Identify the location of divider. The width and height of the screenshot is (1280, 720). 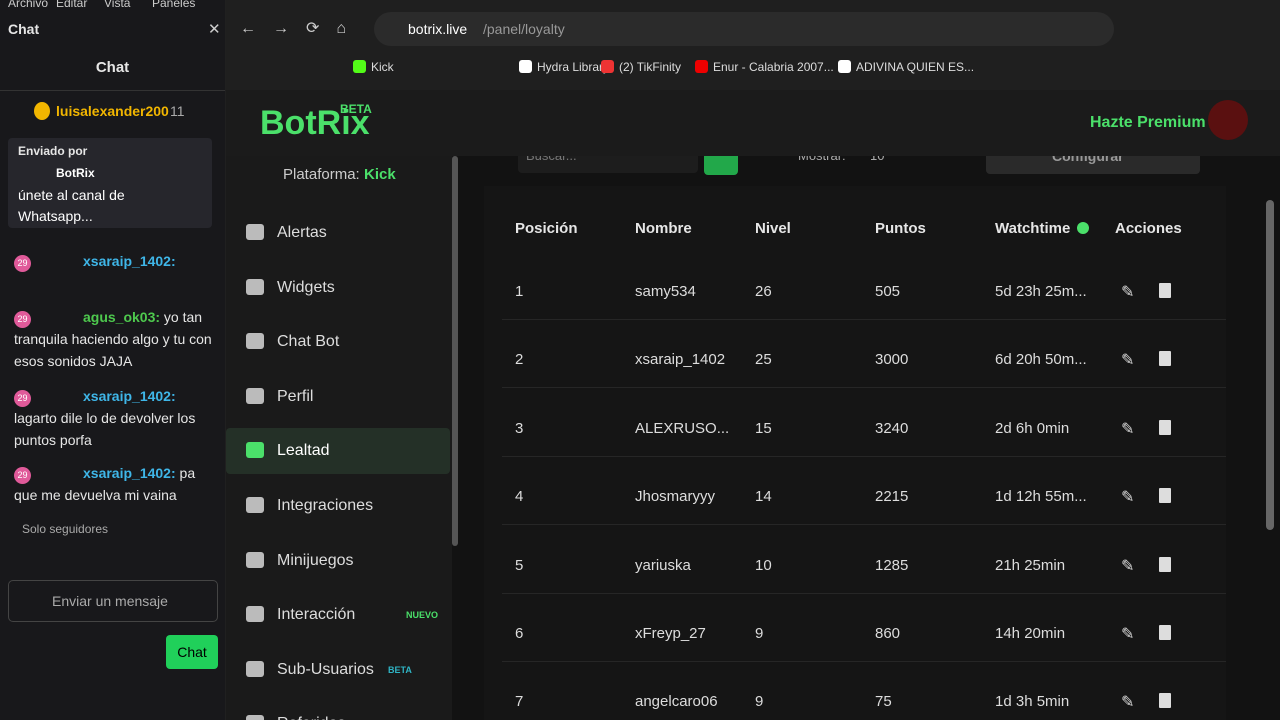
(112, 90).